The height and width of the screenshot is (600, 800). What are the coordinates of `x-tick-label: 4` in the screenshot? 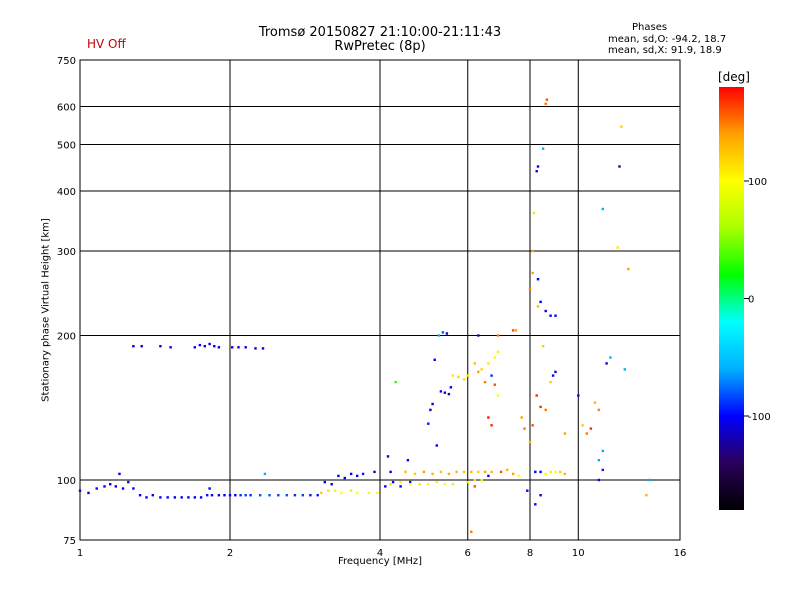 It's located at (380, 553).